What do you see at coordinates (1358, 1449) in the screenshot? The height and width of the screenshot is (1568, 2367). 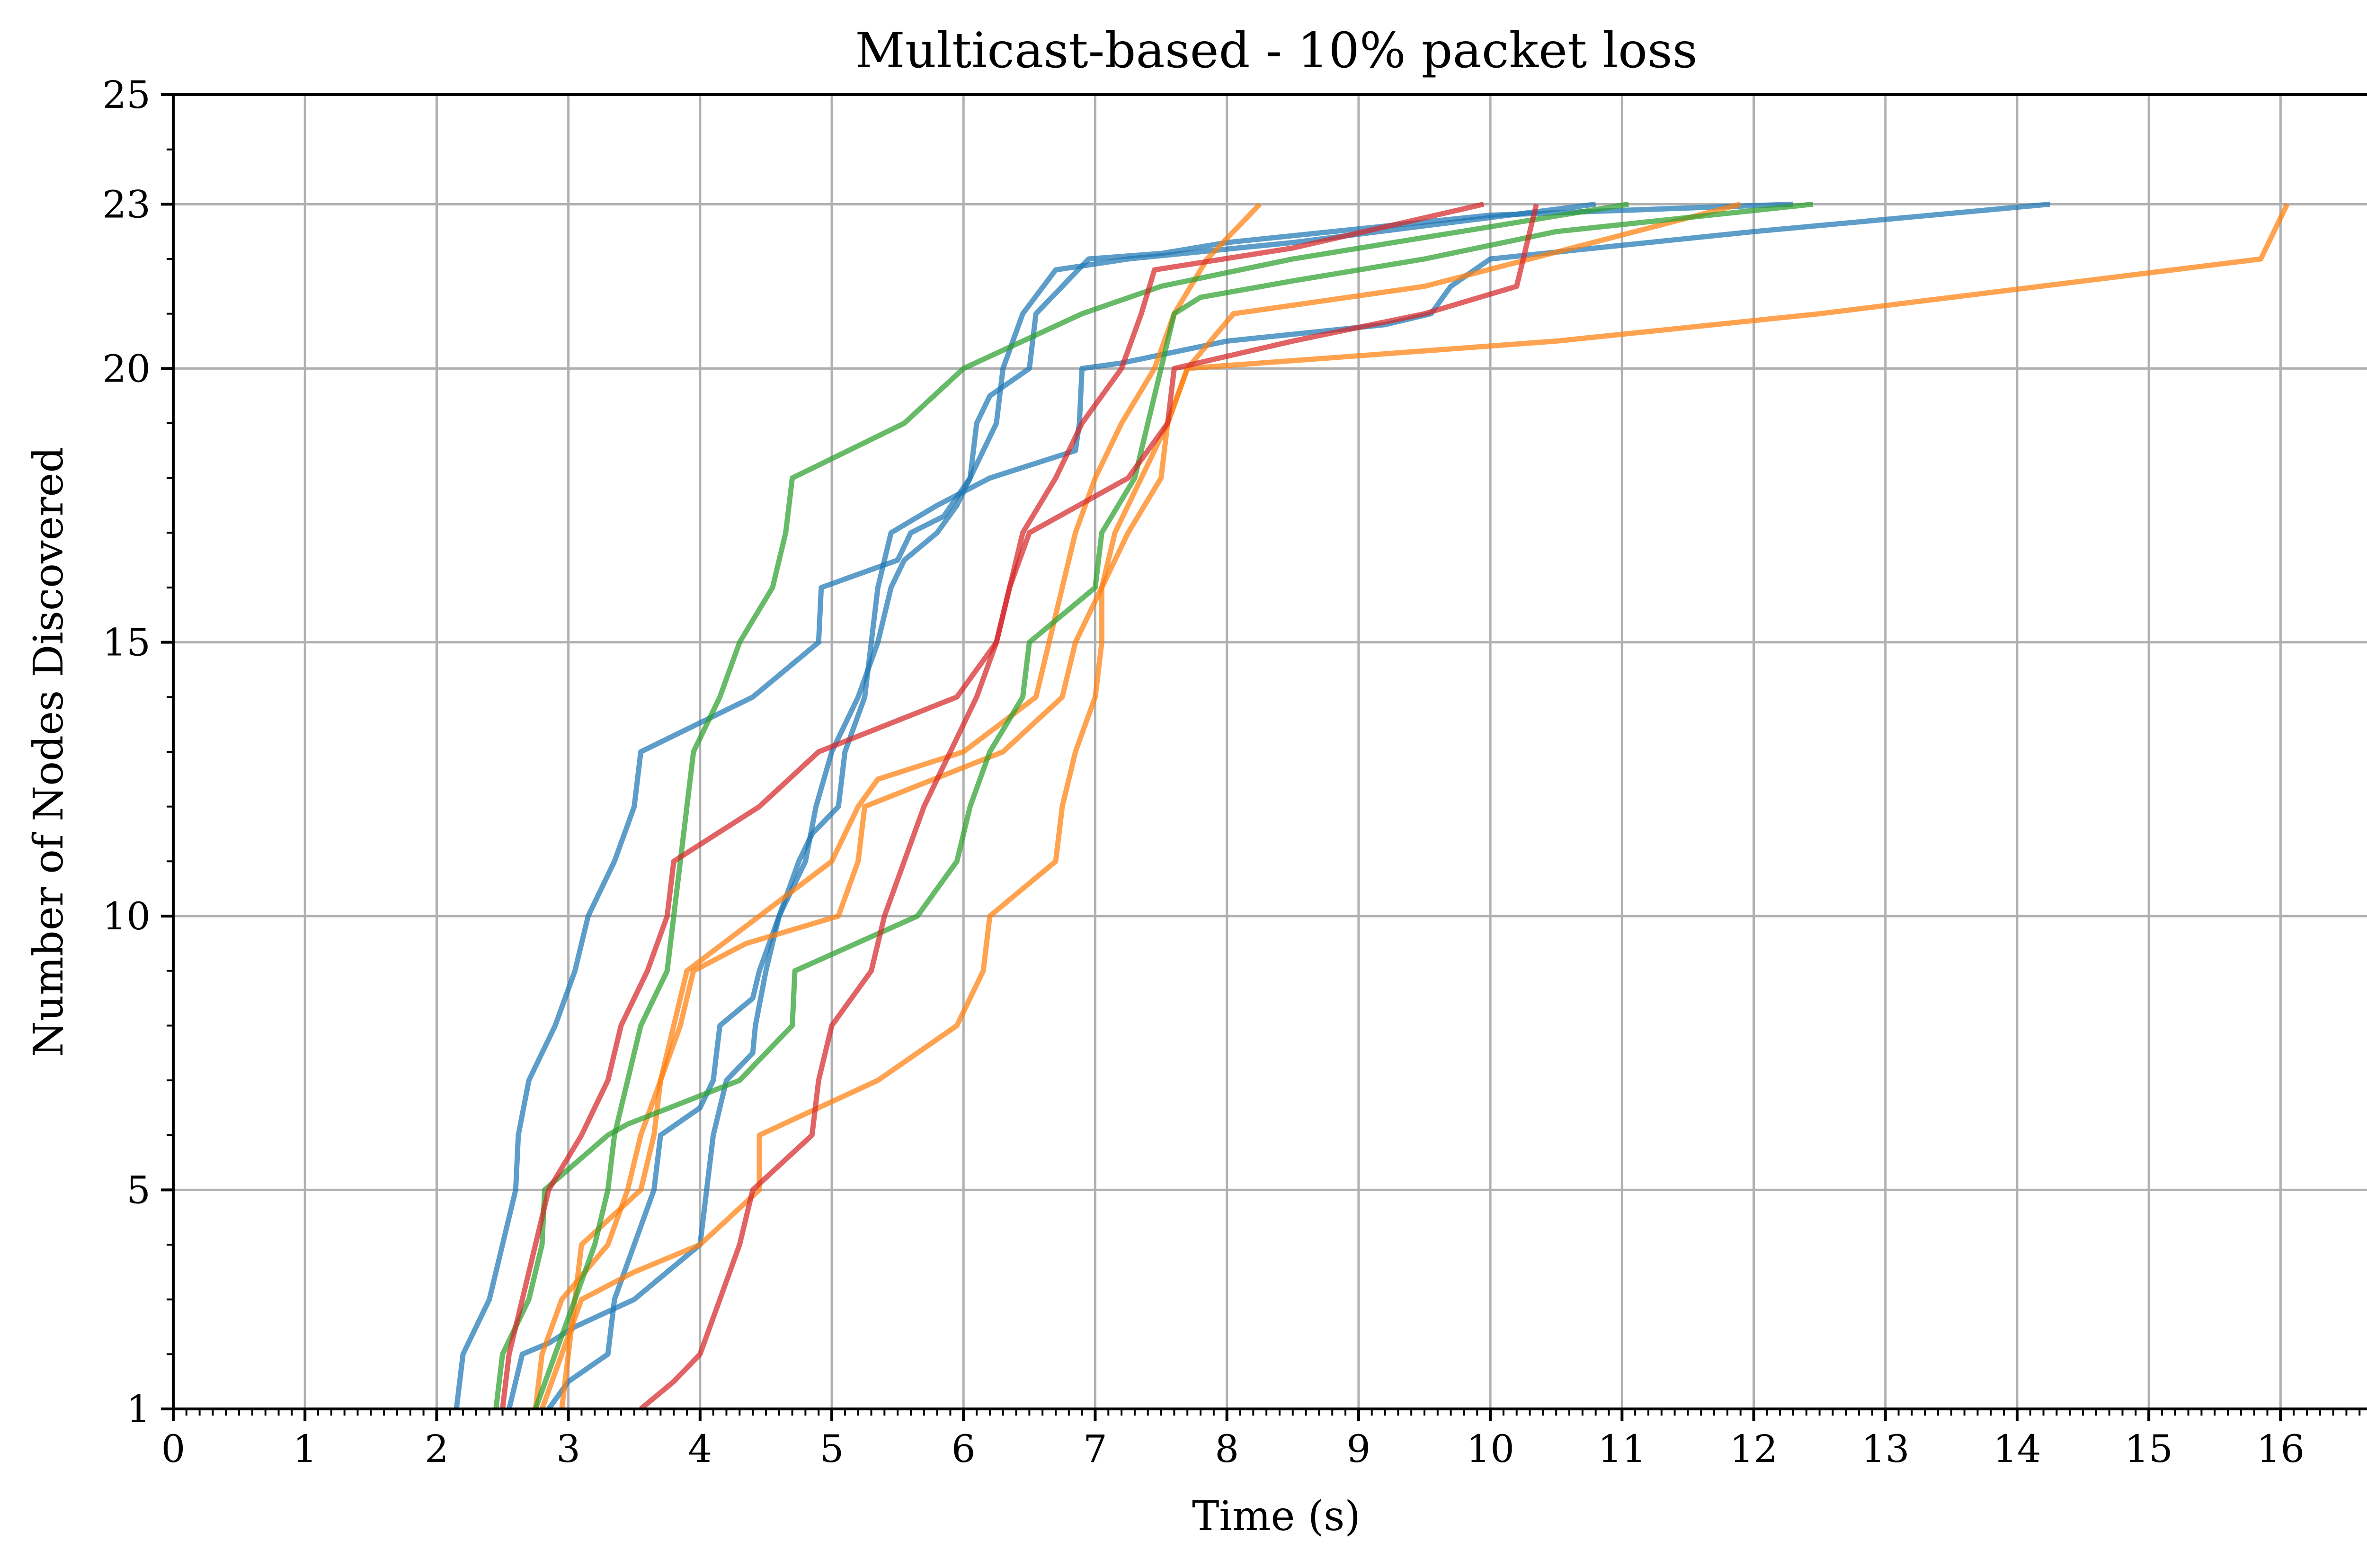 I see `x-tick-label: 9` at bounding box center [1358, 1449].